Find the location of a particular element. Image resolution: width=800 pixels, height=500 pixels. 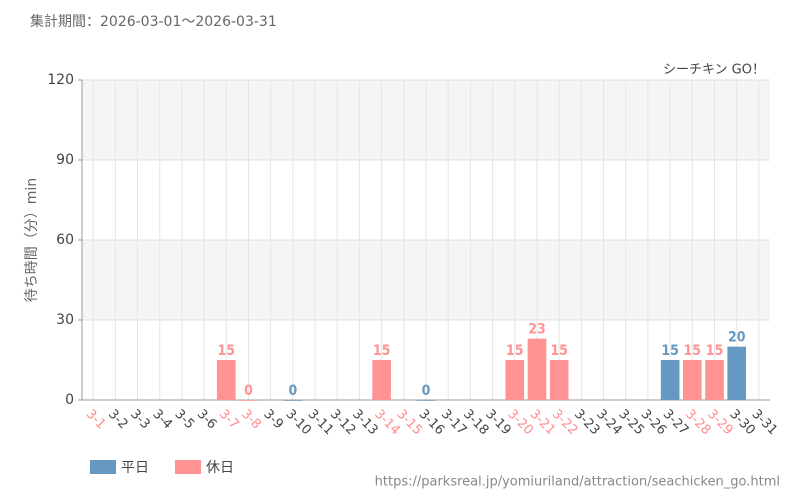

x-tick-label: 3-1 is located at coordinates (96, 420).